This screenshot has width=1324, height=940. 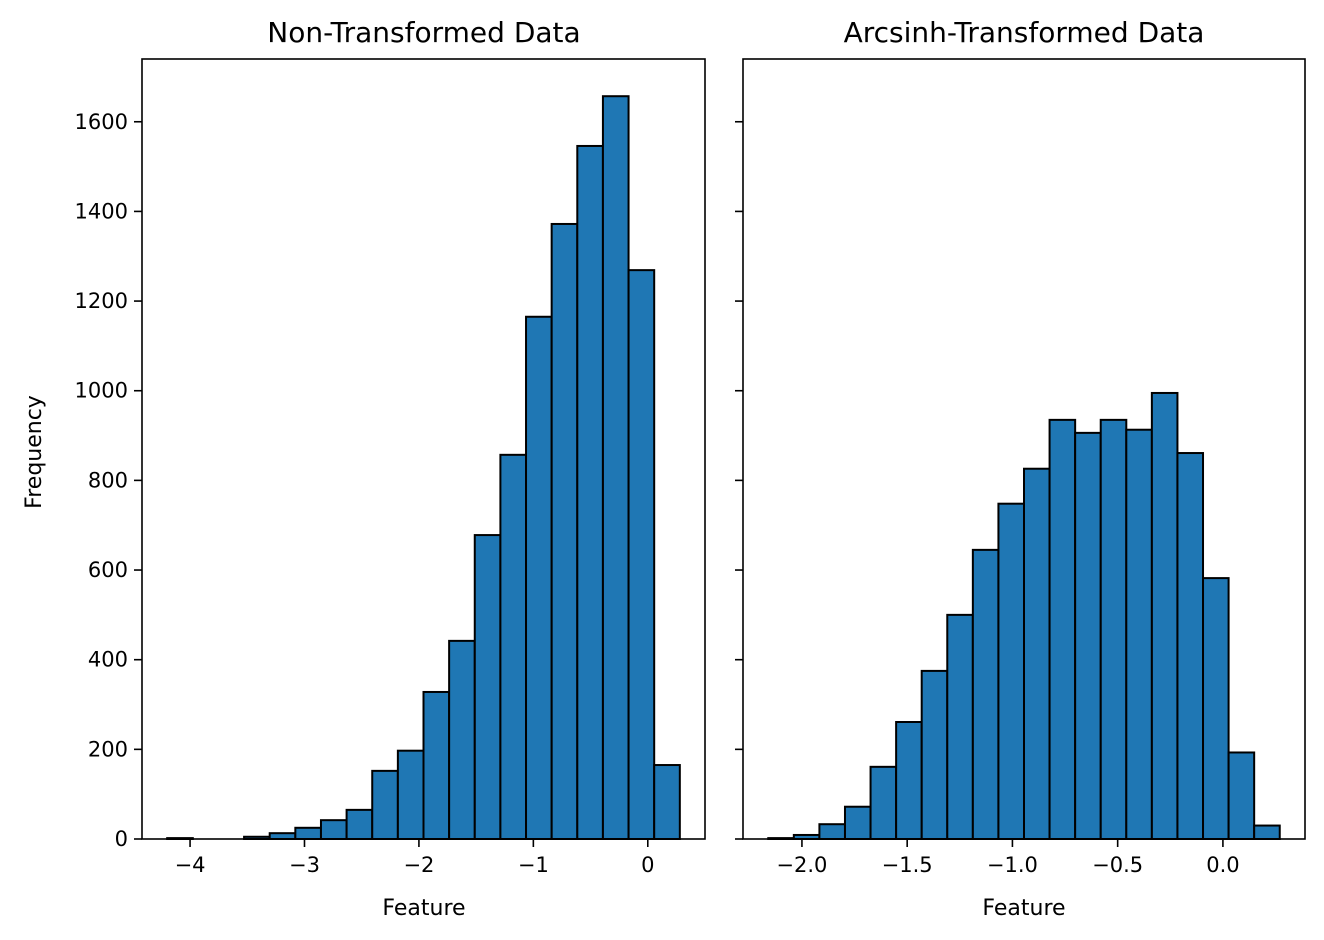 What do you see at coordinates (121, 839) in the screenshot?
I see `y-tick-label: 0` at bounding box center [121, 839].